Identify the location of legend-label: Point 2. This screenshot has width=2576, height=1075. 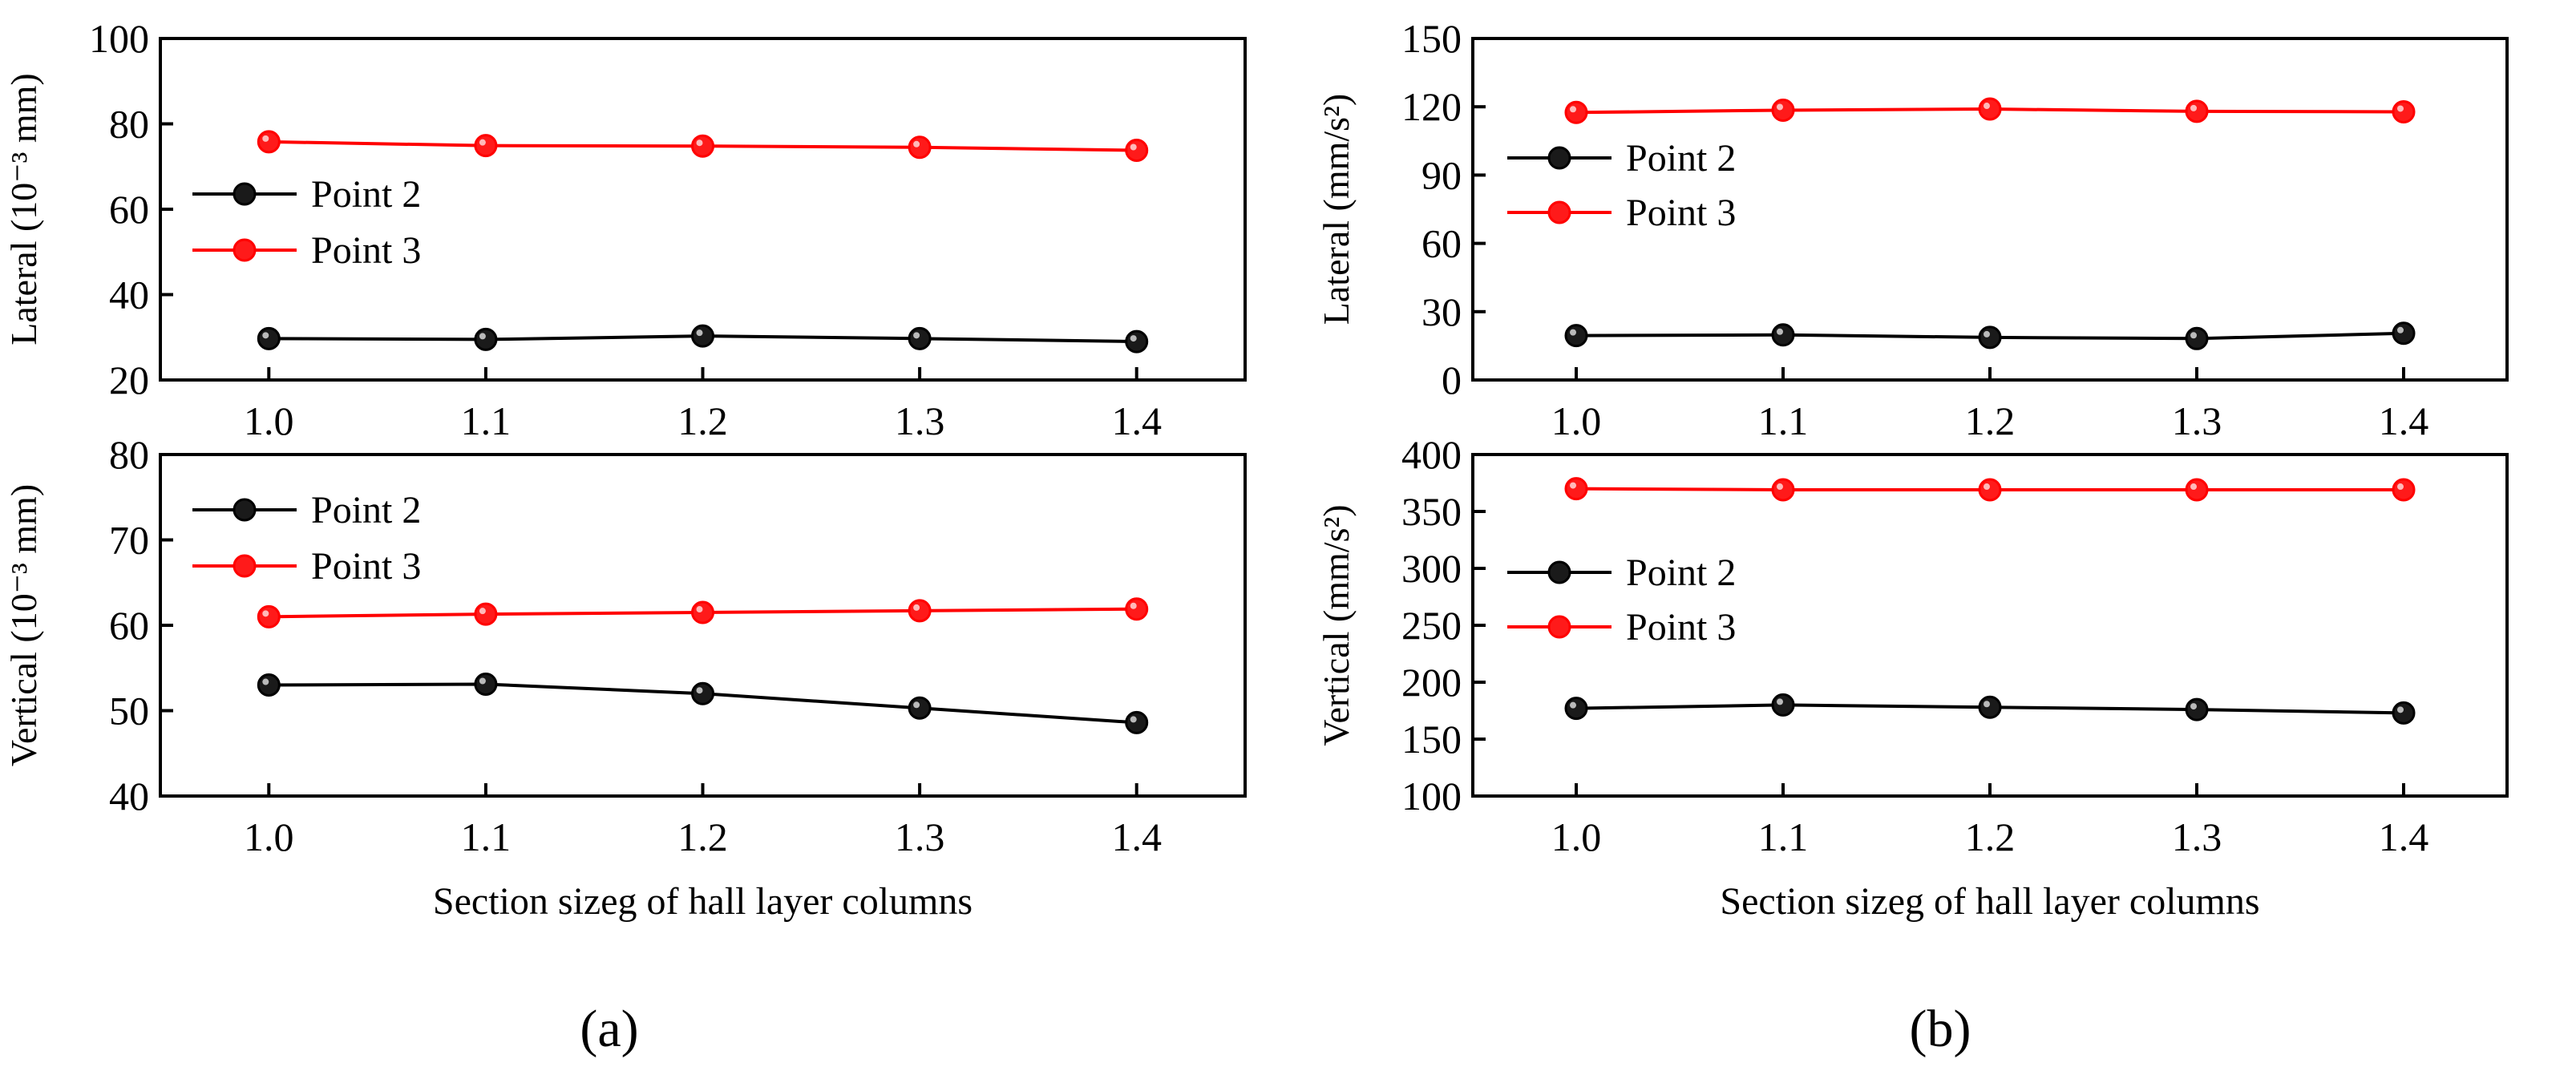
(1681, 573).